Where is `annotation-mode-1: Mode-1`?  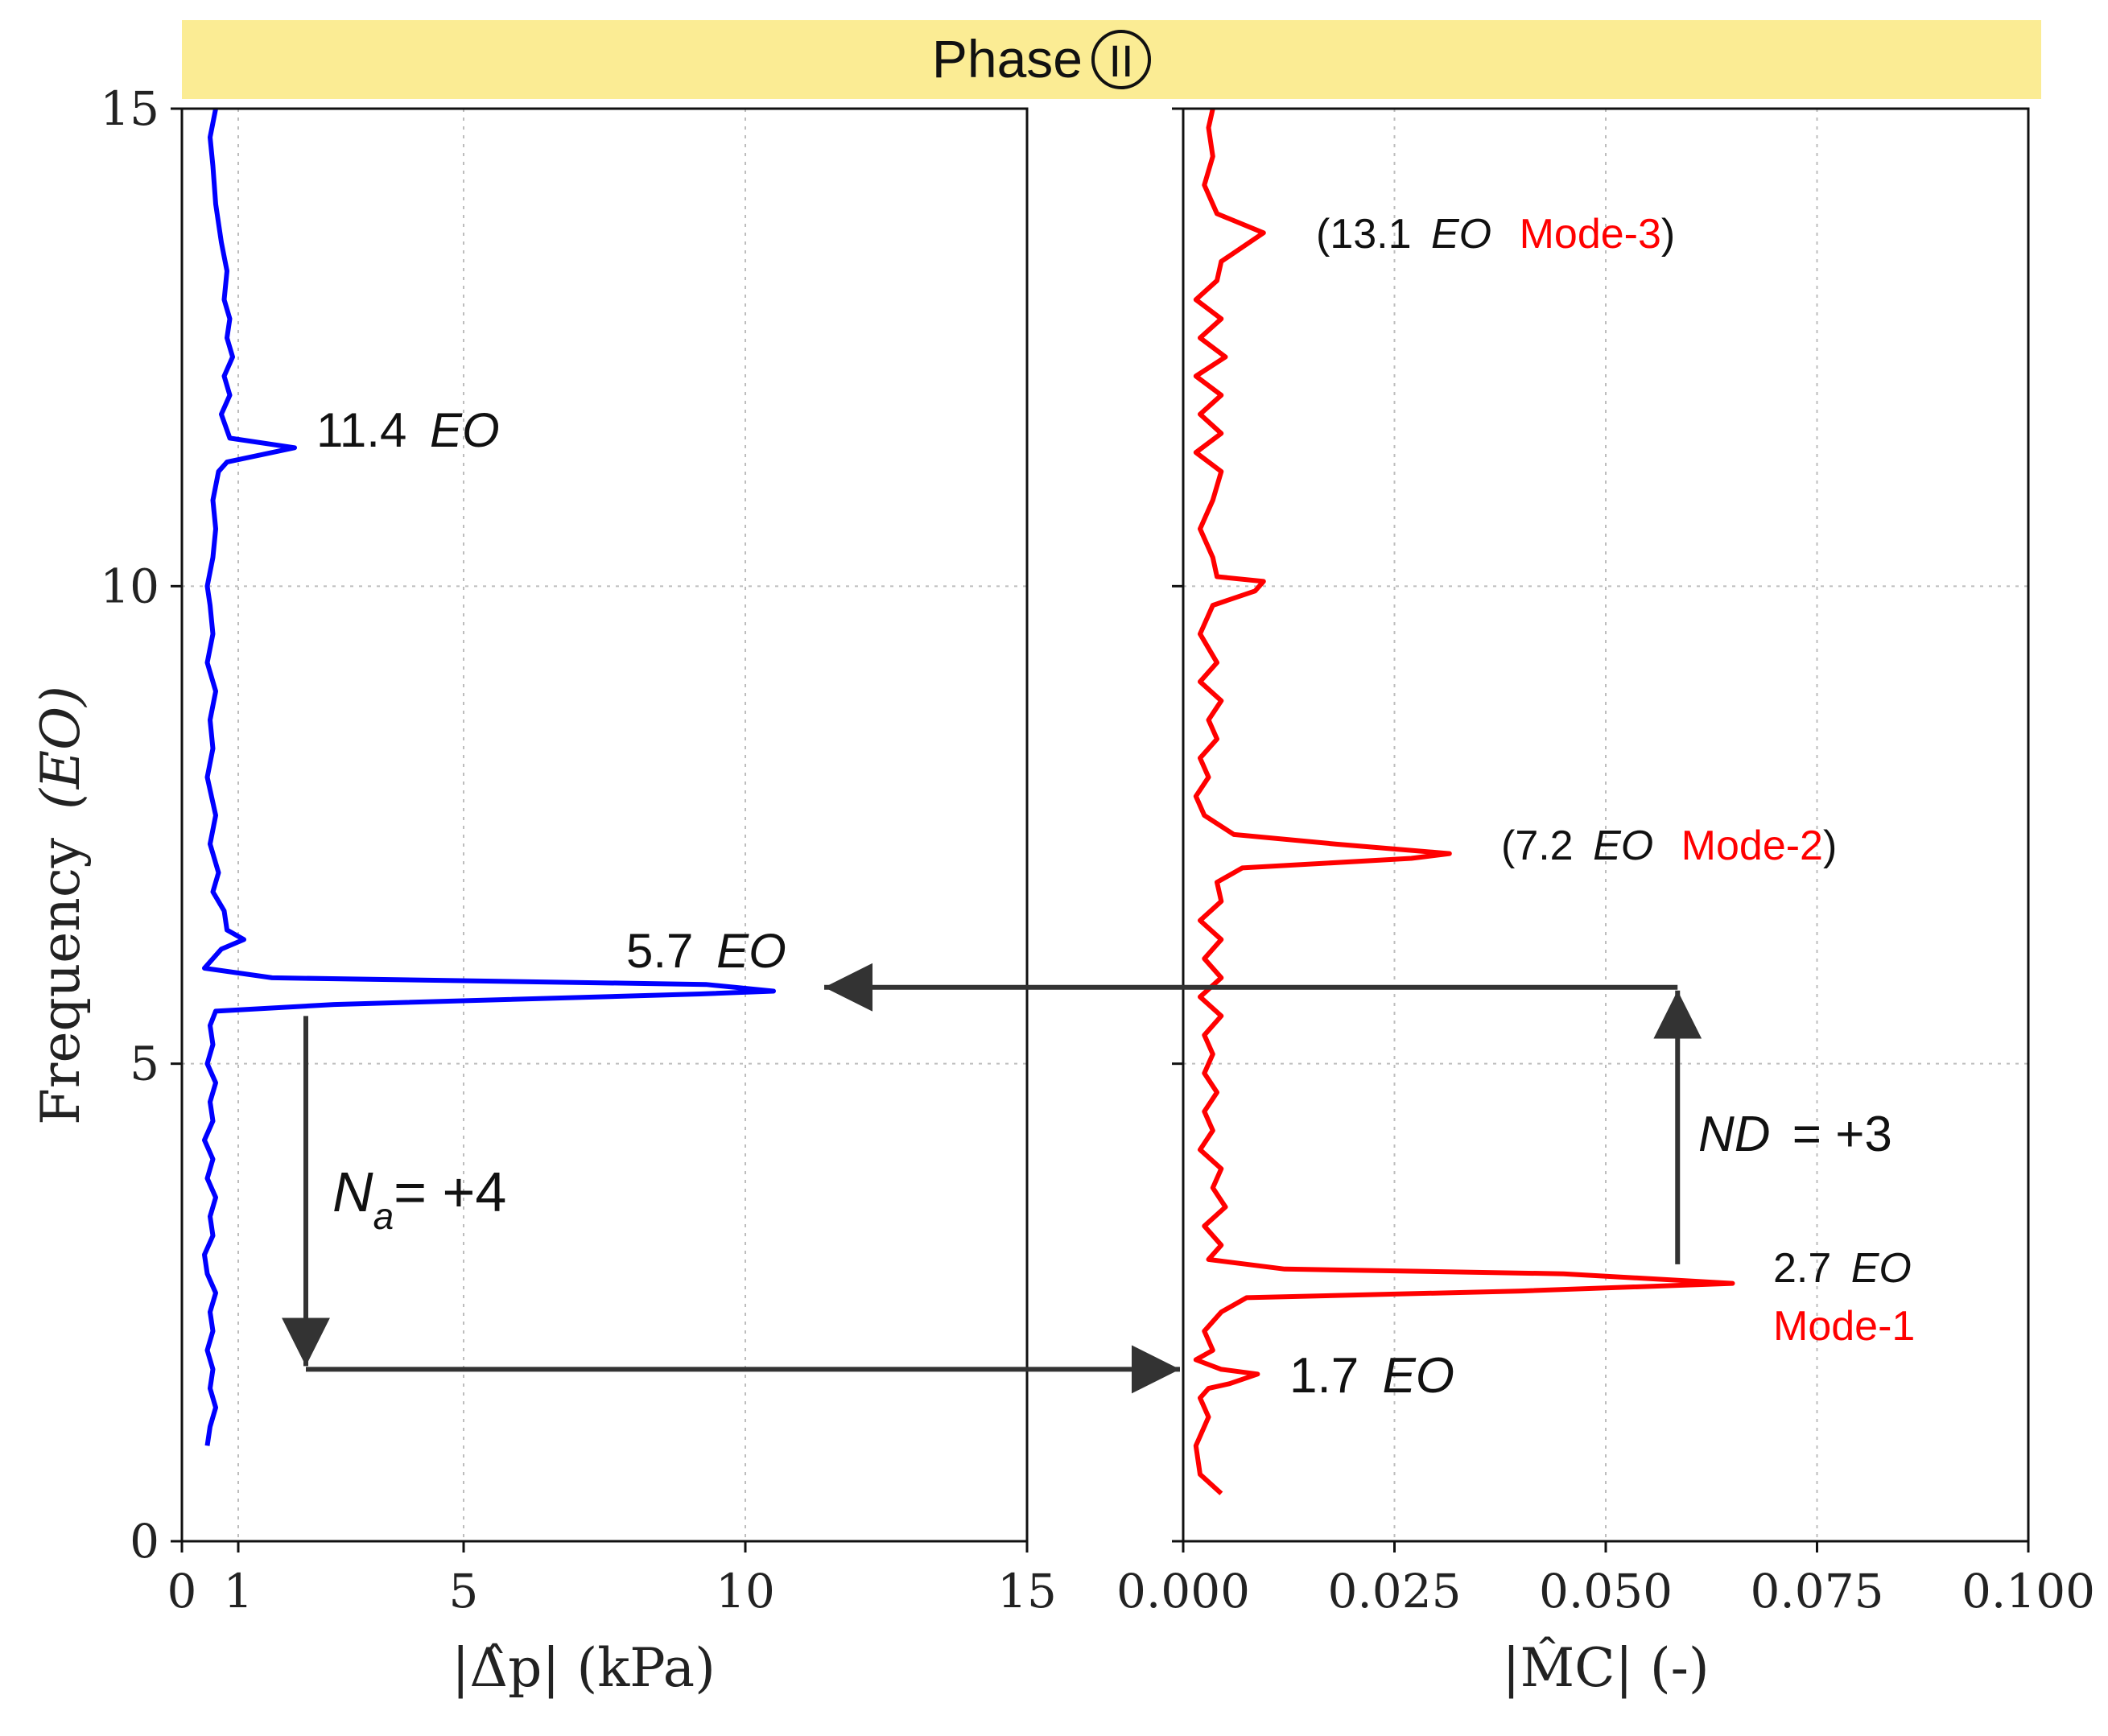 annotation-mode-1: Mode-1 is located at coordinates (1844, 1326).